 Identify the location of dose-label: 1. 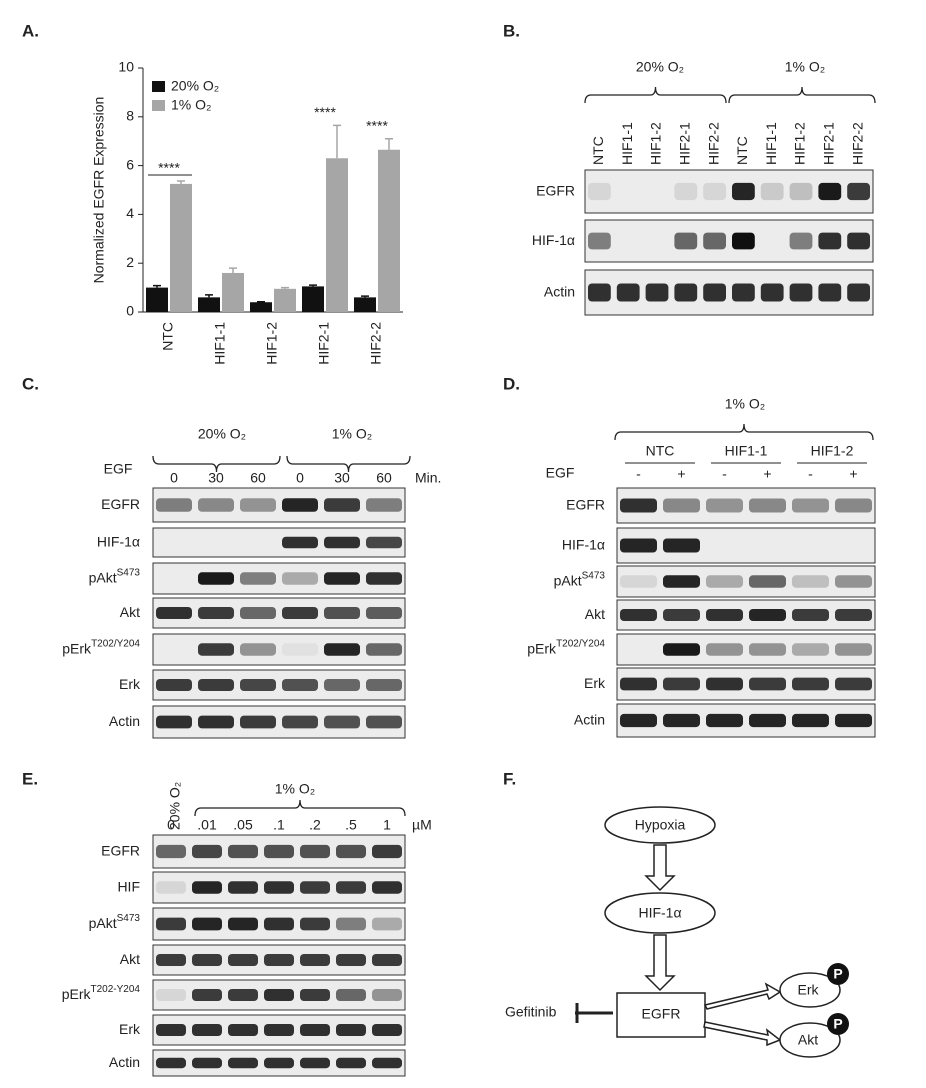
(387, 825).